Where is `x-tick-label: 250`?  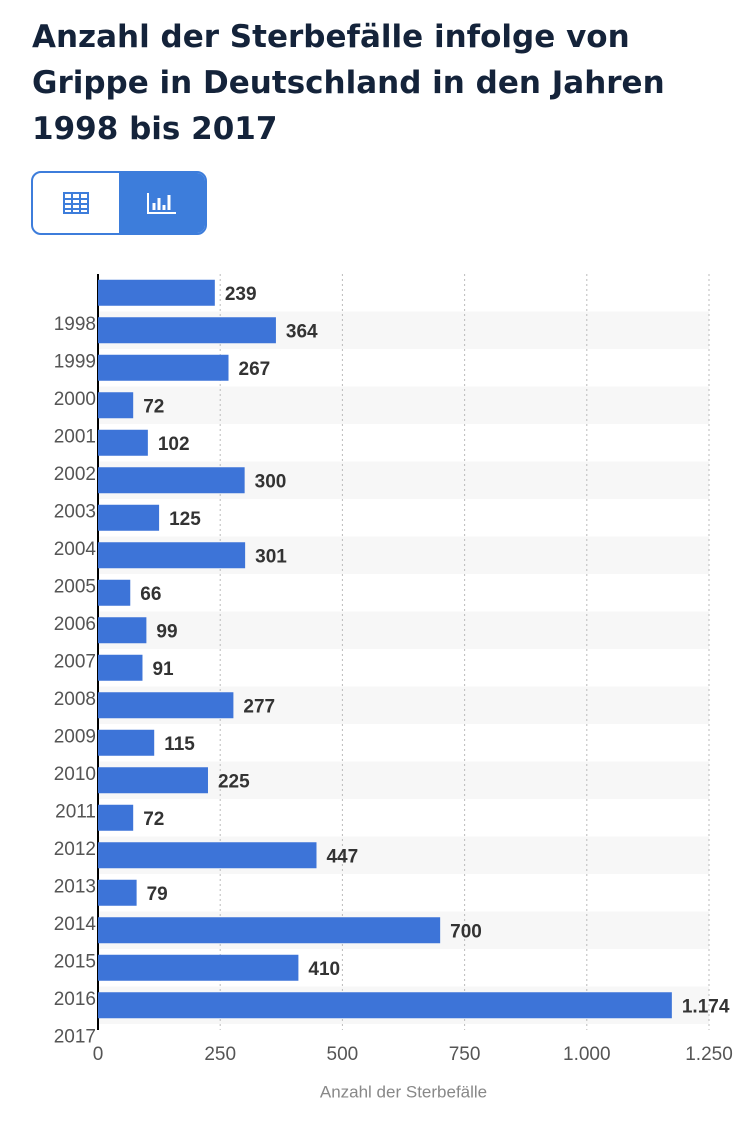
x-tick-label: 250 is located at coordinates (220, 1054).